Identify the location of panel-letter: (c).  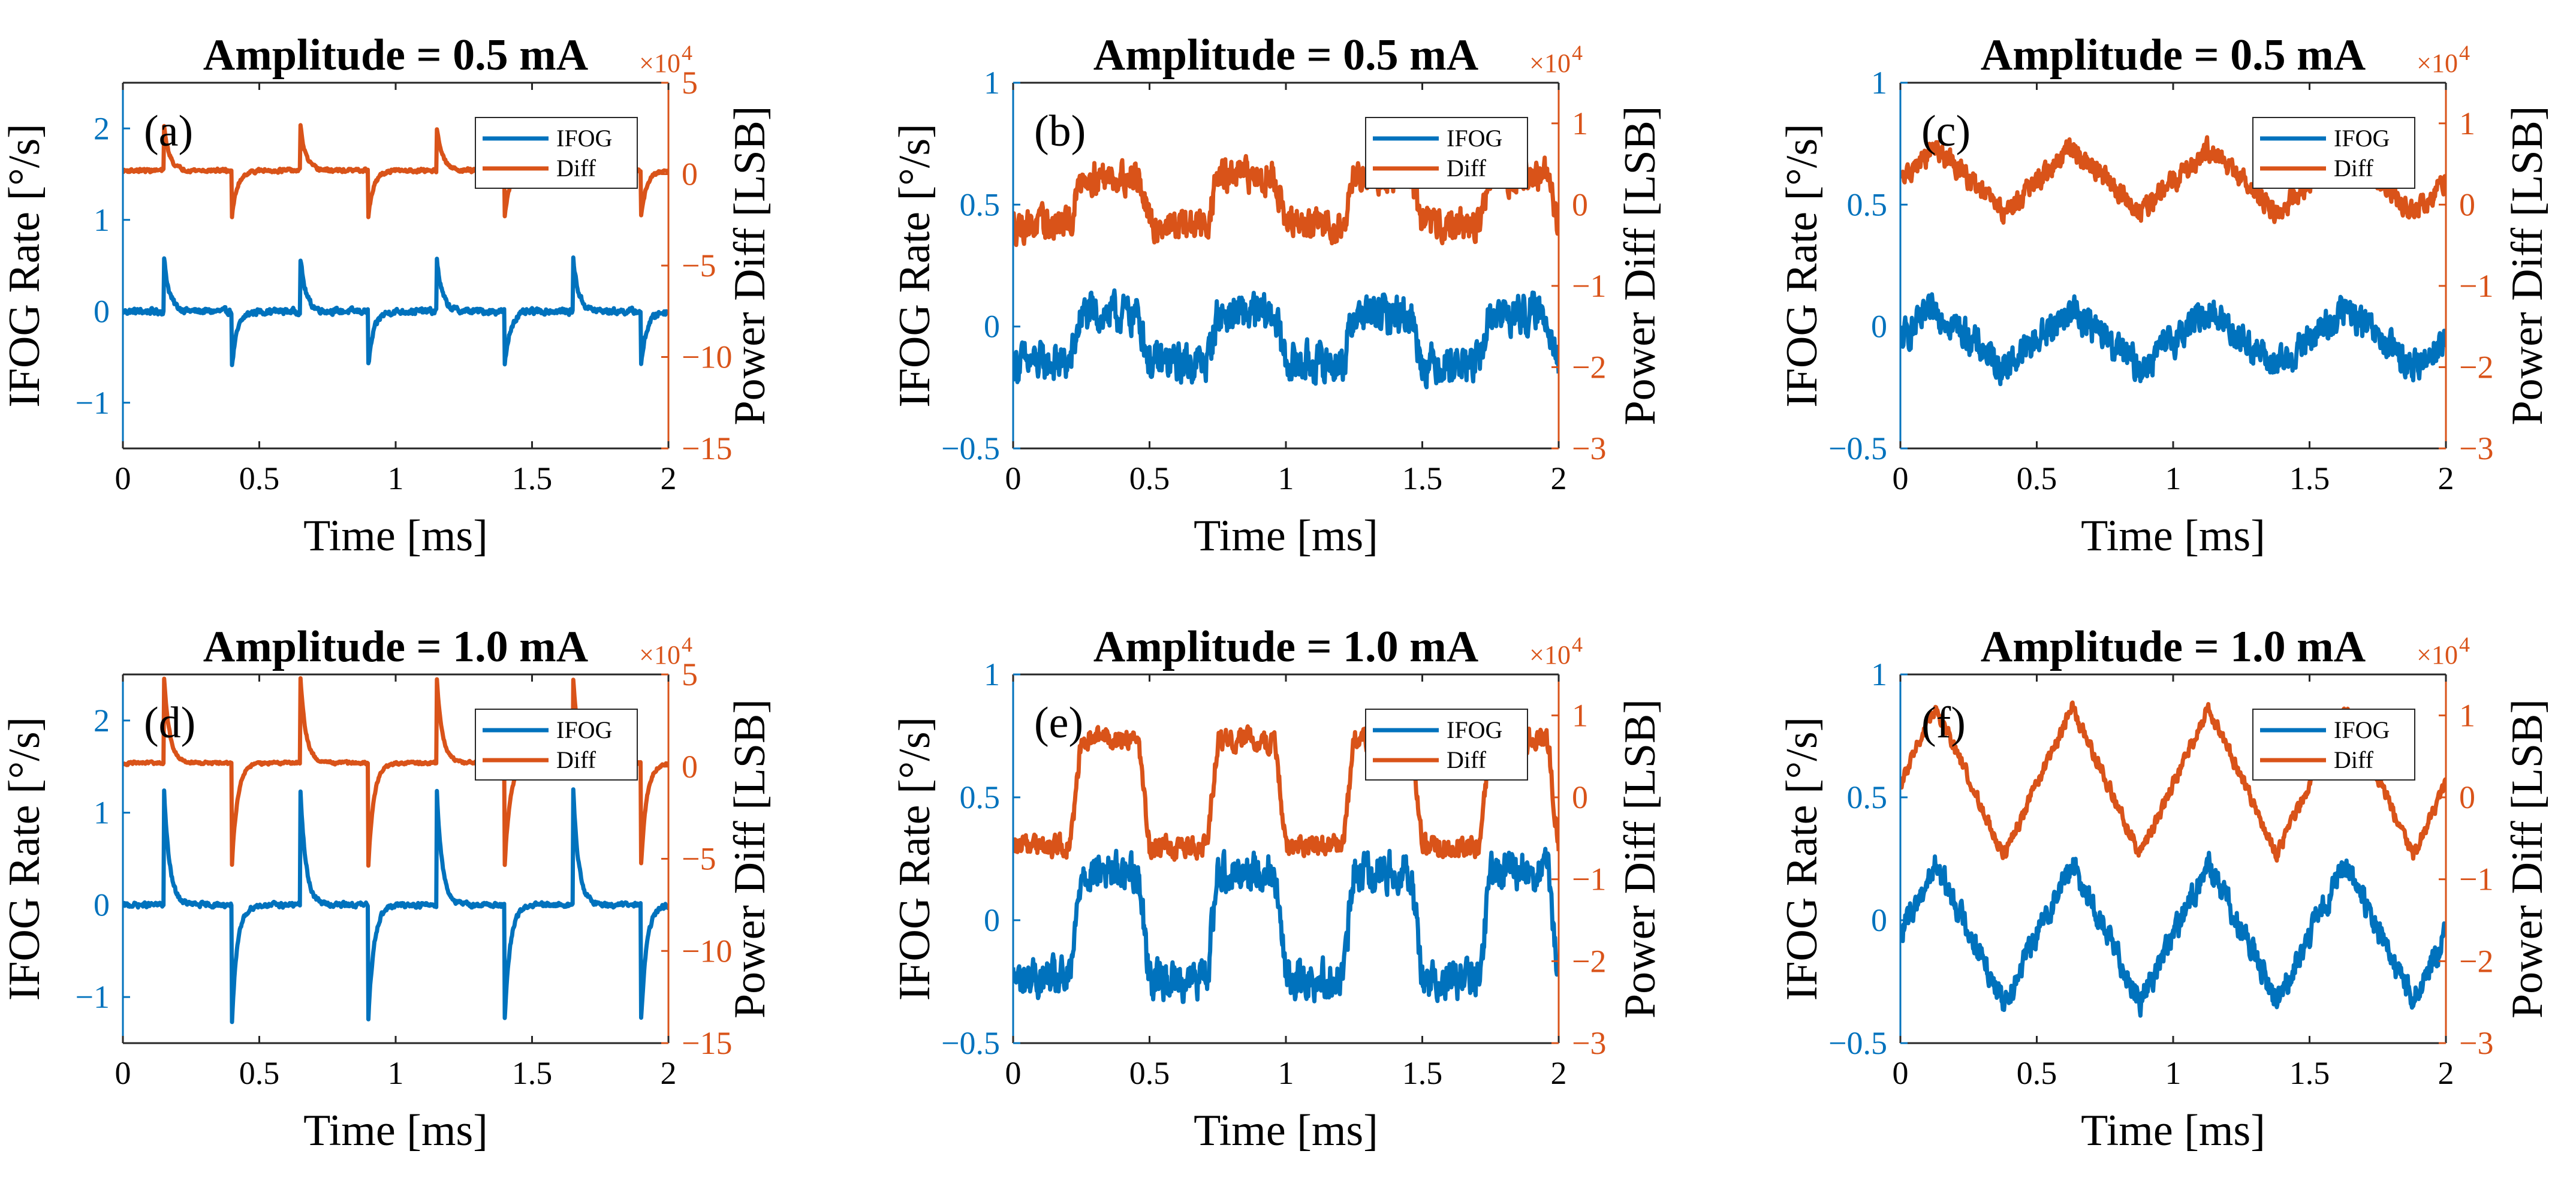
(1946, 131).